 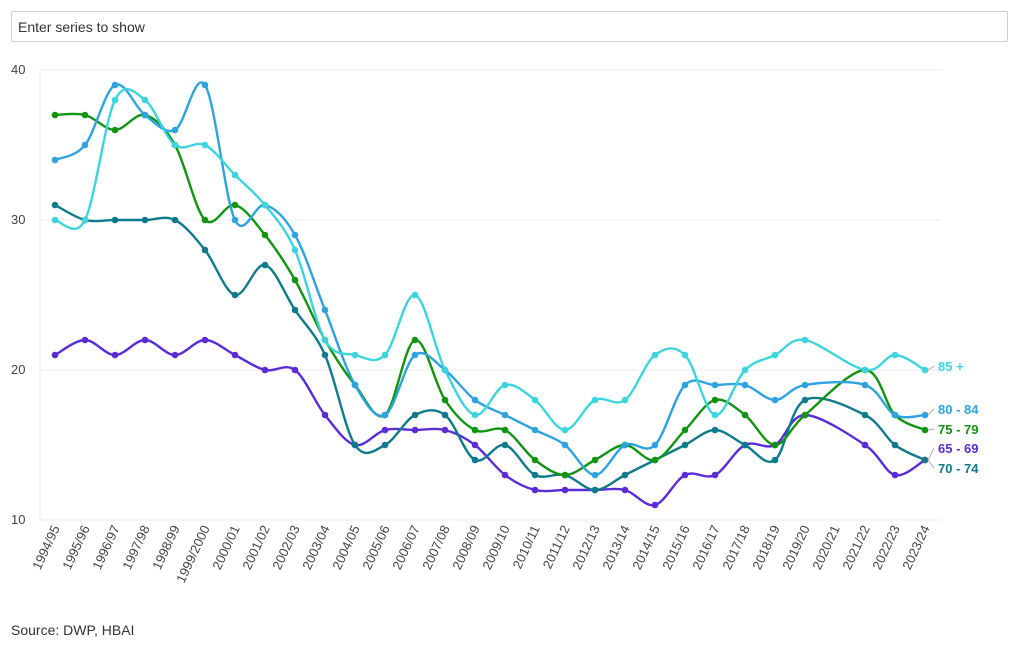 What do you see at coordinates (165, 547) in the screenshot?
I see `x-tick-label: 1998/99` at bounding box center [165, 547].